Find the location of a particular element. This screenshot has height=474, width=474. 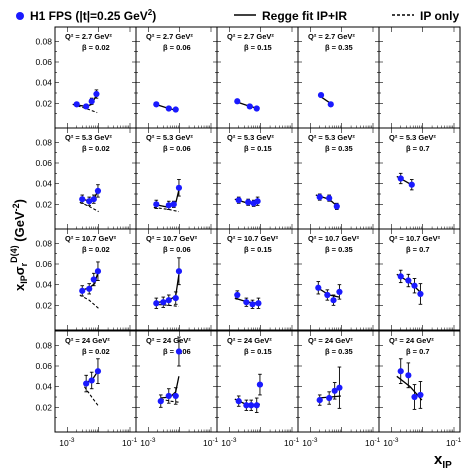

panel-14: Q² = 10.7 GeV² β = 0.35 is located at coordinates (338, 279).